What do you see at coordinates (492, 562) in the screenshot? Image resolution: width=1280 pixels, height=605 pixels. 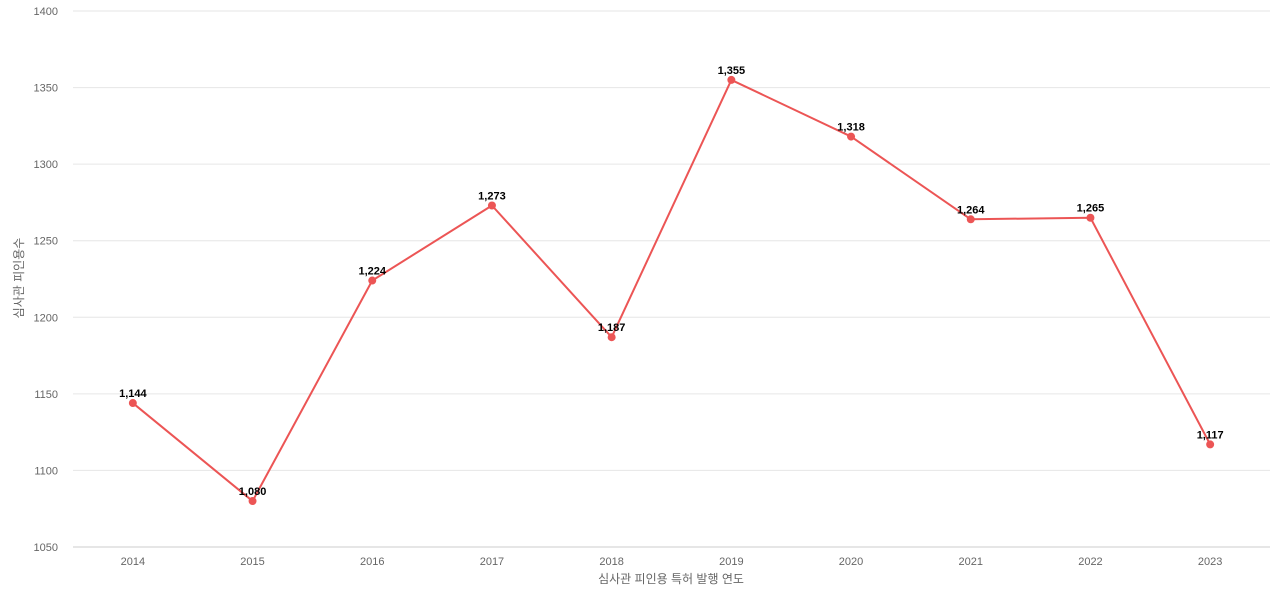 I see `x-tick-label: 2017` at bounding box center [492, 562].